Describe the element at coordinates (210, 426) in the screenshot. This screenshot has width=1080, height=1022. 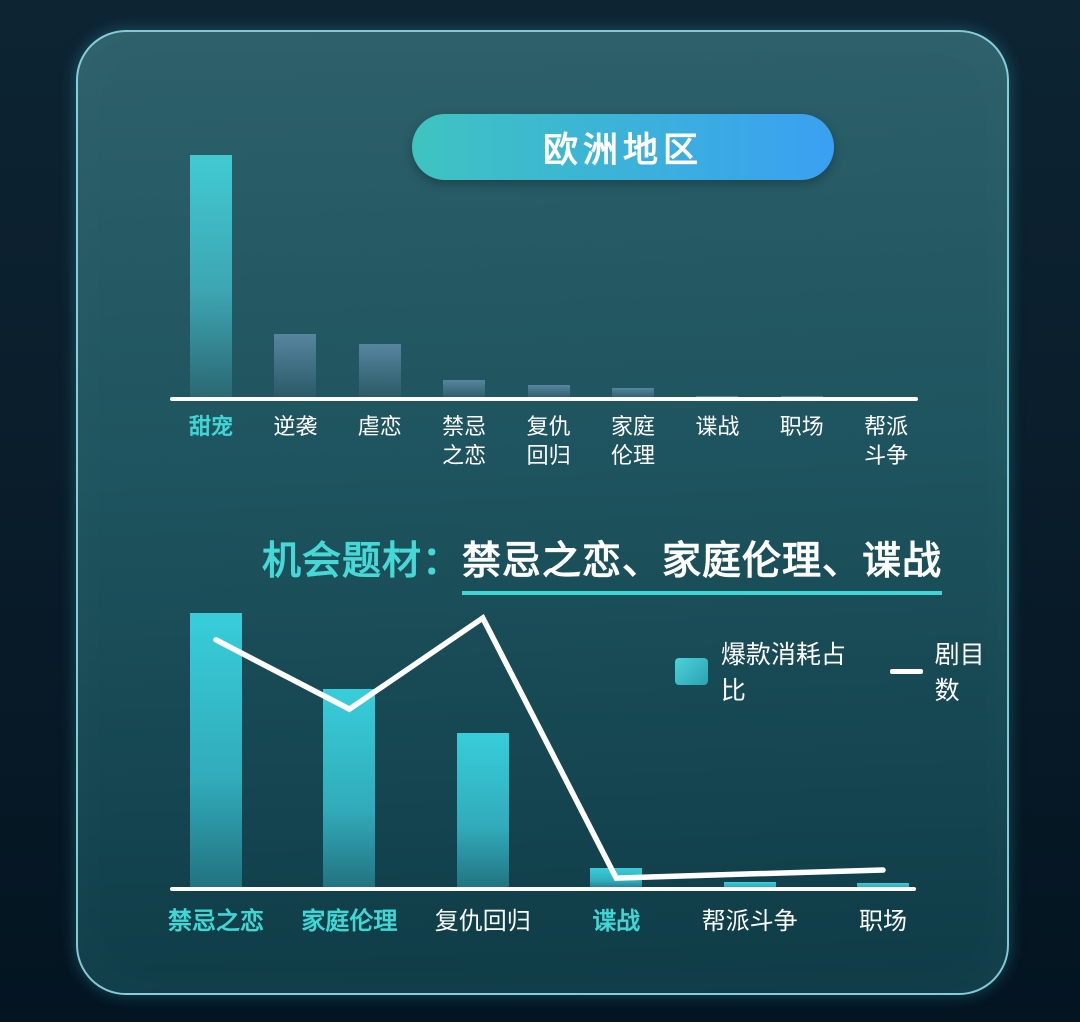
I see `category-label: 甜宠` at that location.